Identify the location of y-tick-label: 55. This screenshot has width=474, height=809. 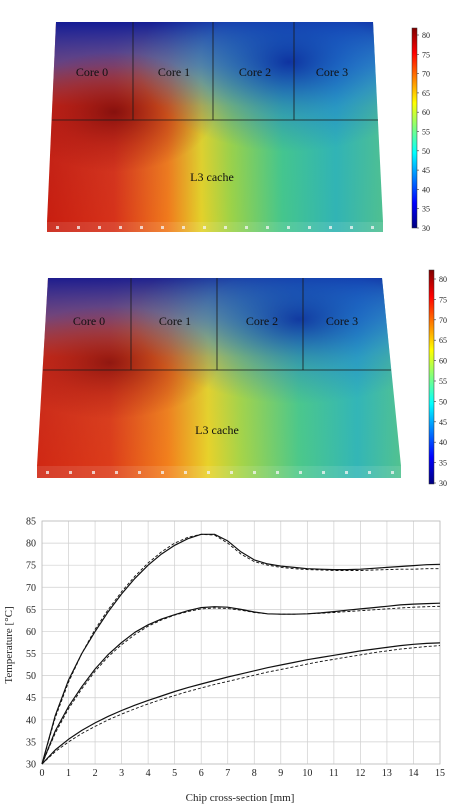
(31, 654).